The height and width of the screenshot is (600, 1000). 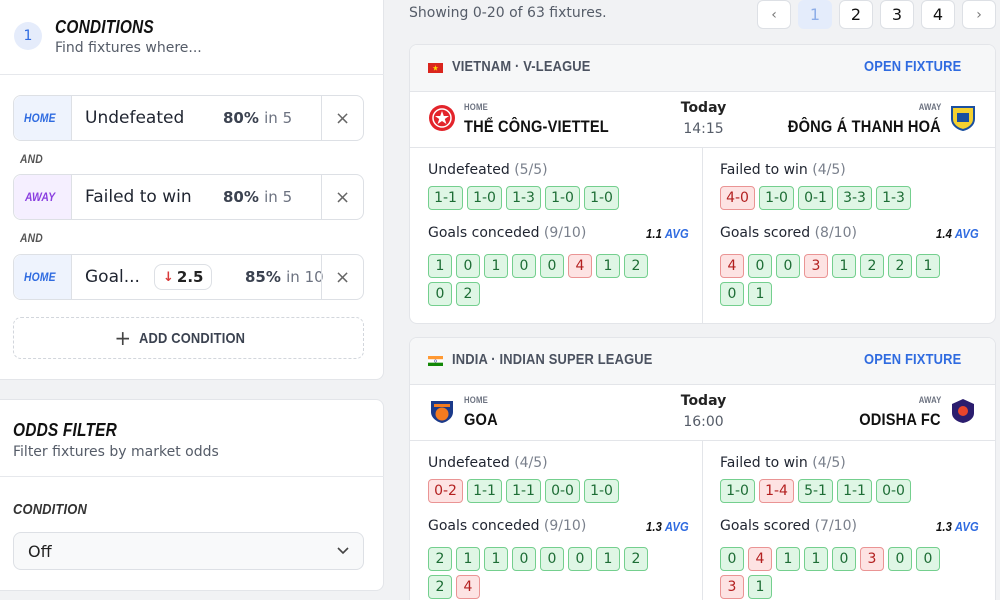 I want to click on page-button-3: 3, so click(x=897, y=14).